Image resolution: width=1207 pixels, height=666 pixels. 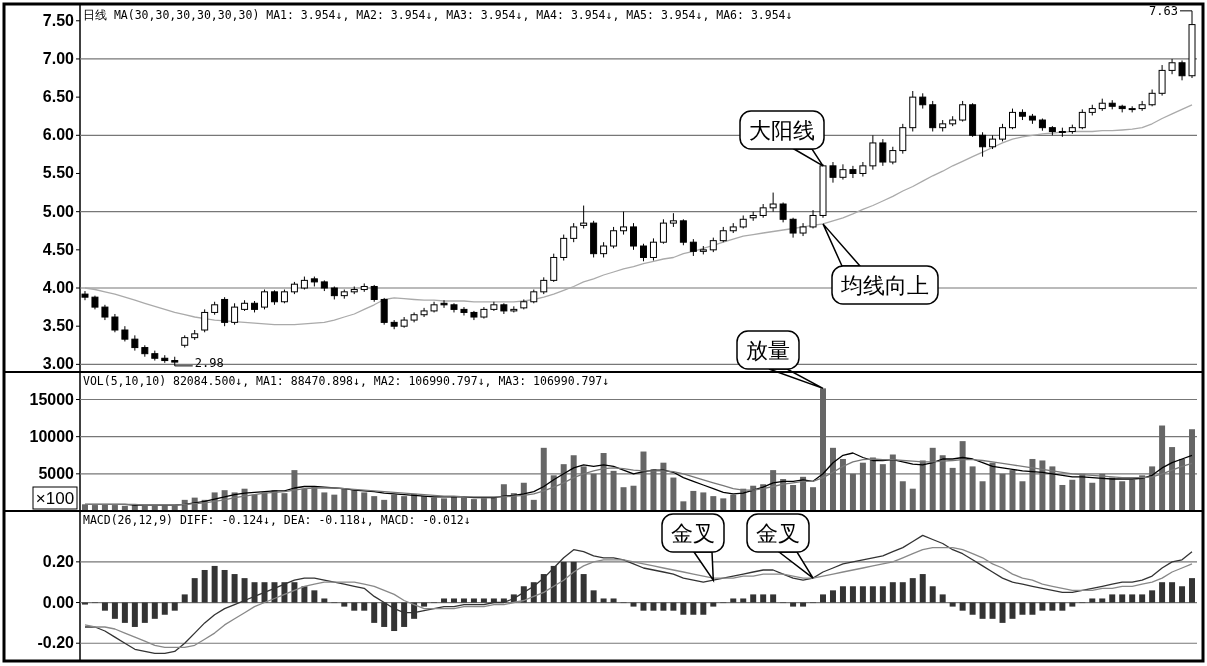 I want to click on callout: 金叉, so click(x=780, y=546).